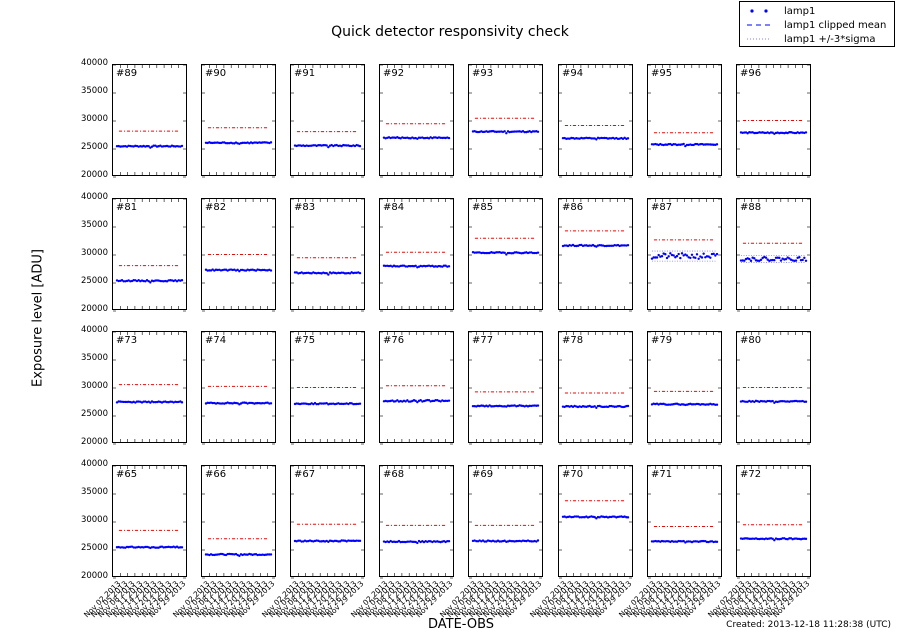 The width and height of the screenshot is (900, 641). Describe the element at coordinates (573, 73) in the screenshot. I see `panel-label: #94` at that location.